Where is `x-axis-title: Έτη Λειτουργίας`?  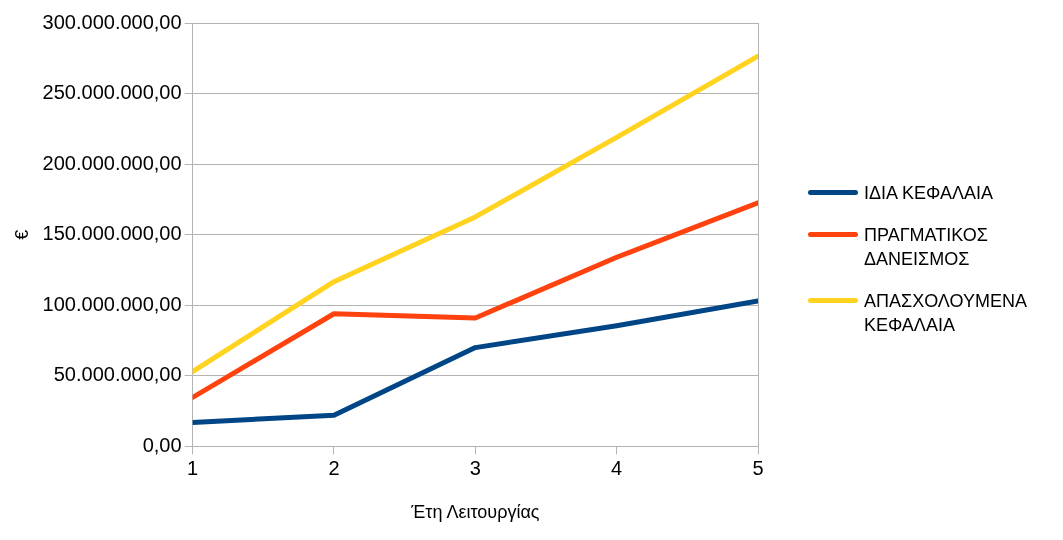 x-axis-title: Έτη Λειτουργίας is located at coordinates (475, 512).